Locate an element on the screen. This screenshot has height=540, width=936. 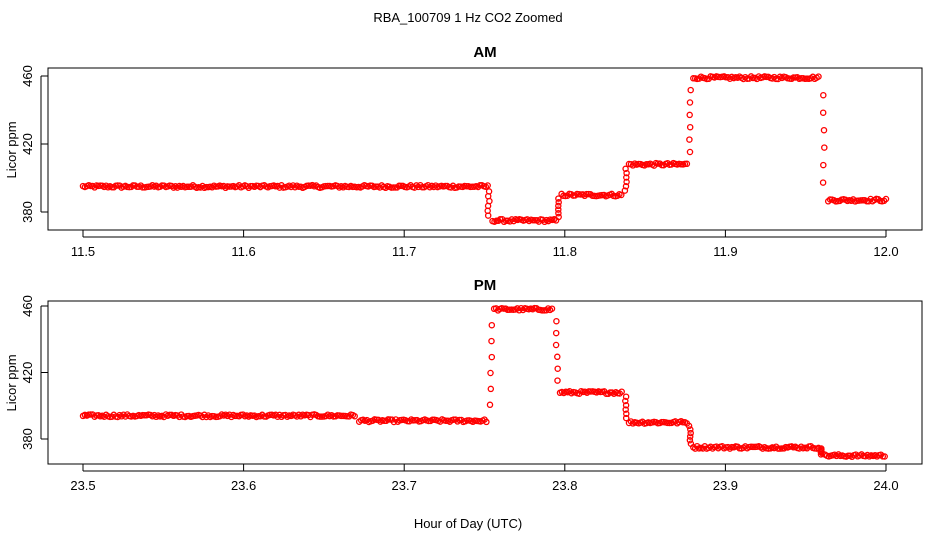
main-title: RBA_100709 1 Hz CO2 Zoomed is located at coordinates (467, 17).